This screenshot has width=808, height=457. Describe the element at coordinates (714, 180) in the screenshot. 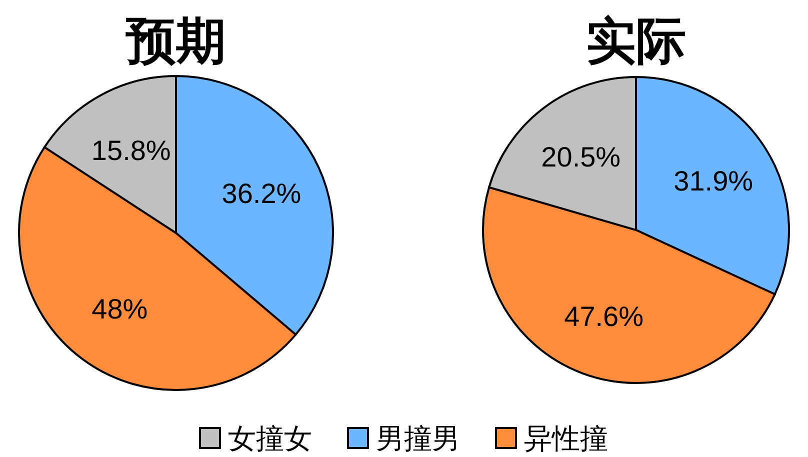

I see `data-label: 31.9%` at that location.